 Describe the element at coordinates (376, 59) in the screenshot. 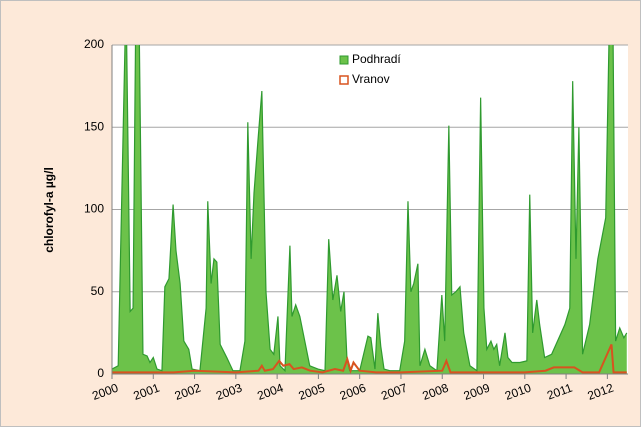

I see `legend-label: Podhradí` at that location.